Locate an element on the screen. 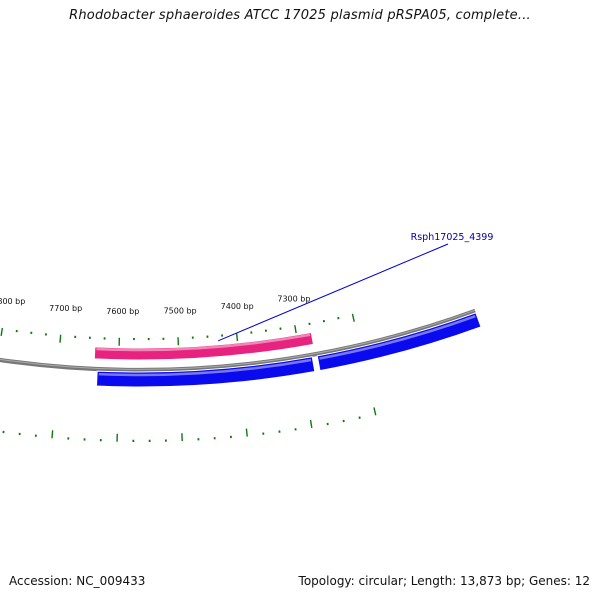 The image size is (600, 600). gene-arrow-forward is located at coordinates (204, 346).